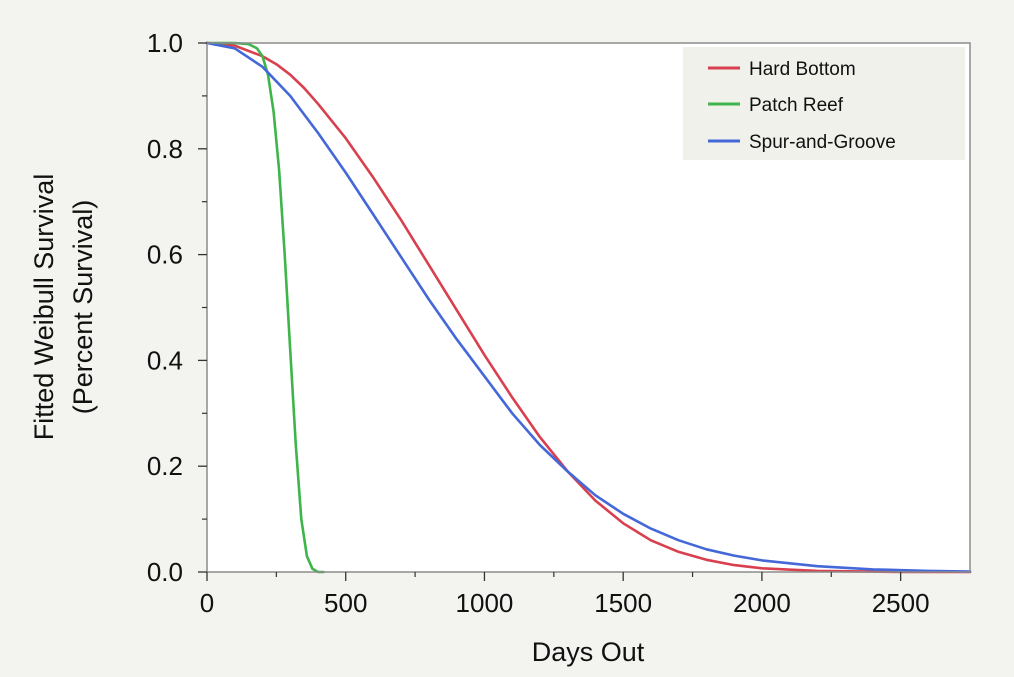 This screenshot has height=677, width=1014. I want to click on x-tick-label: 0, so click(207, 603).